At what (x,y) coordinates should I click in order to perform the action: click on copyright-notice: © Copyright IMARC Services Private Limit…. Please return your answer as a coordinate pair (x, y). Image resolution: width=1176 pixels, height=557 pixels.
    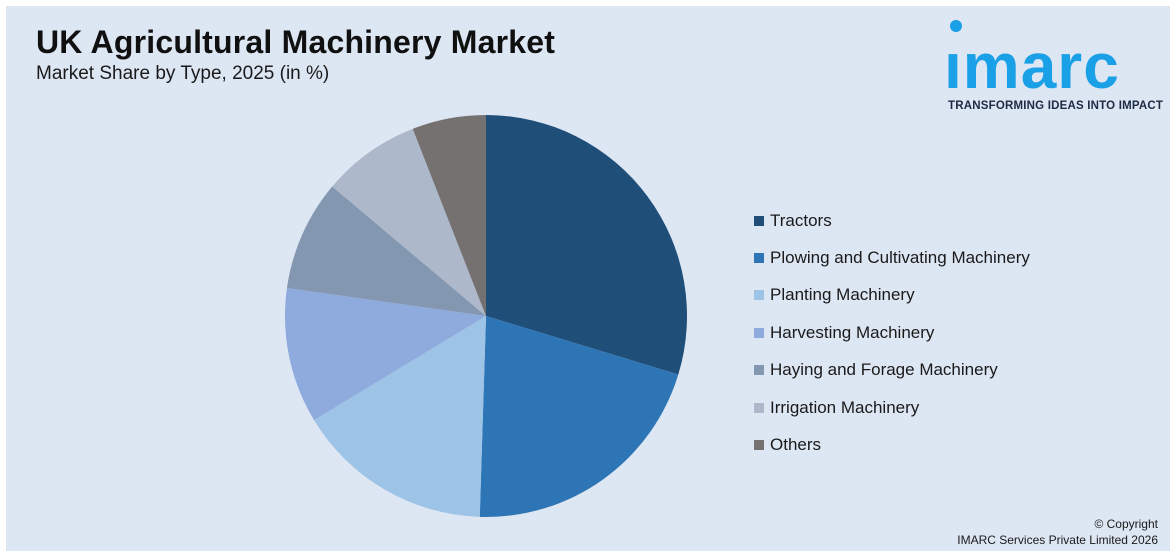
    Looking at the image, I should click on (1057, 532).